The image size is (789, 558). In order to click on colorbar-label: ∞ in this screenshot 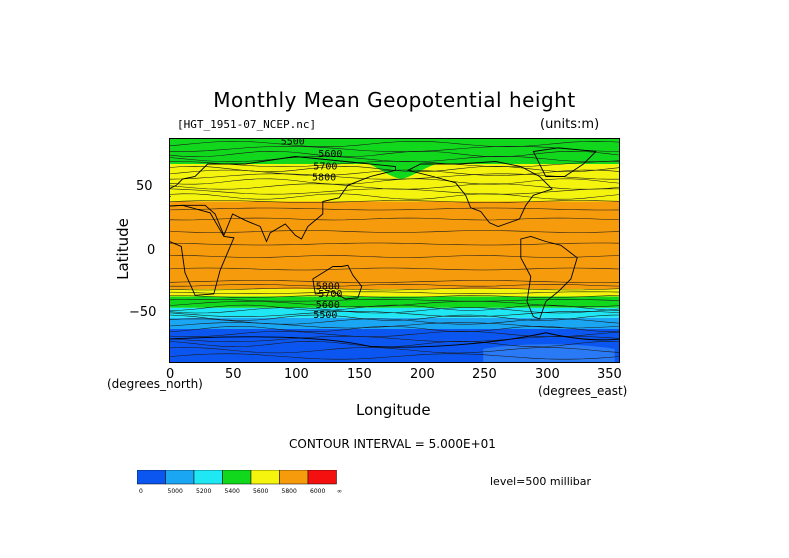, I will do `click(339, 491)`.